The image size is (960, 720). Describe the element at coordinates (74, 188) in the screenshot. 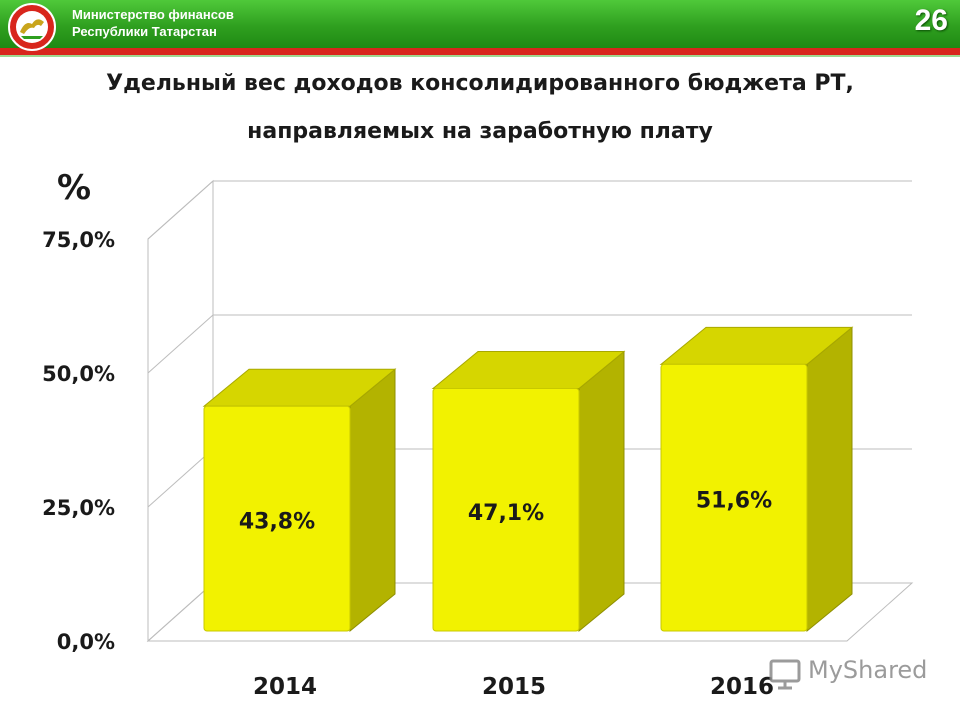

I see `y-axis-label: %` at that location.